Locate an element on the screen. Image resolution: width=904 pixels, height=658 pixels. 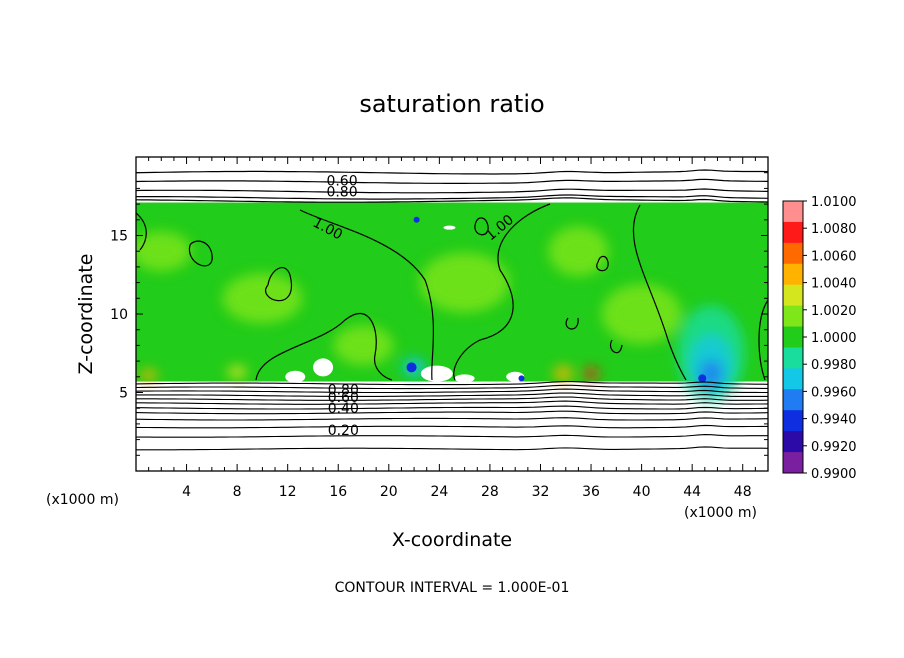
colorbar-label: 0.9900 is located at coordinates (834, 474).